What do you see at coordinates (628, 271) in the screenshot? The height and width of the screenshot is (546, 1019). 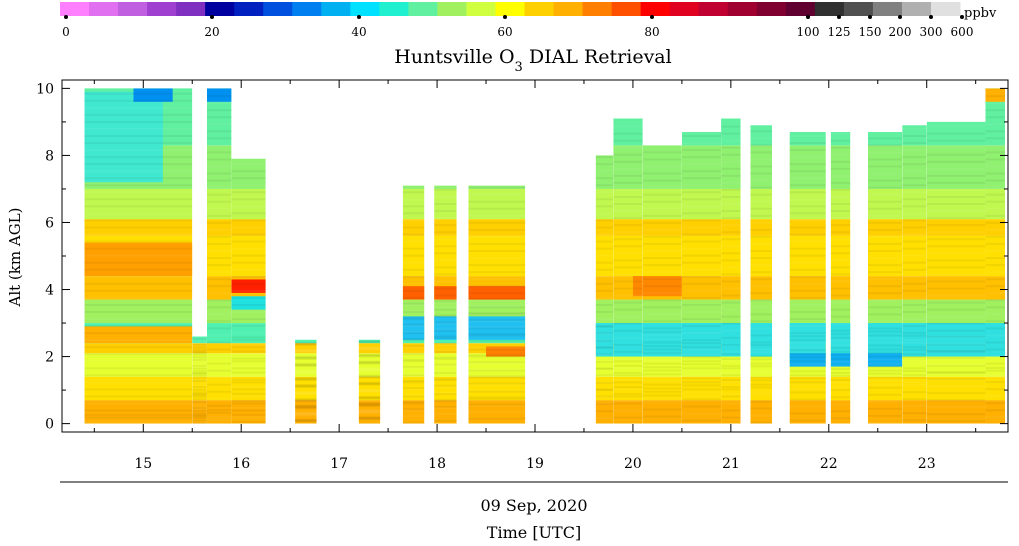 I see `profile-block` at bounding box center [628, 271].